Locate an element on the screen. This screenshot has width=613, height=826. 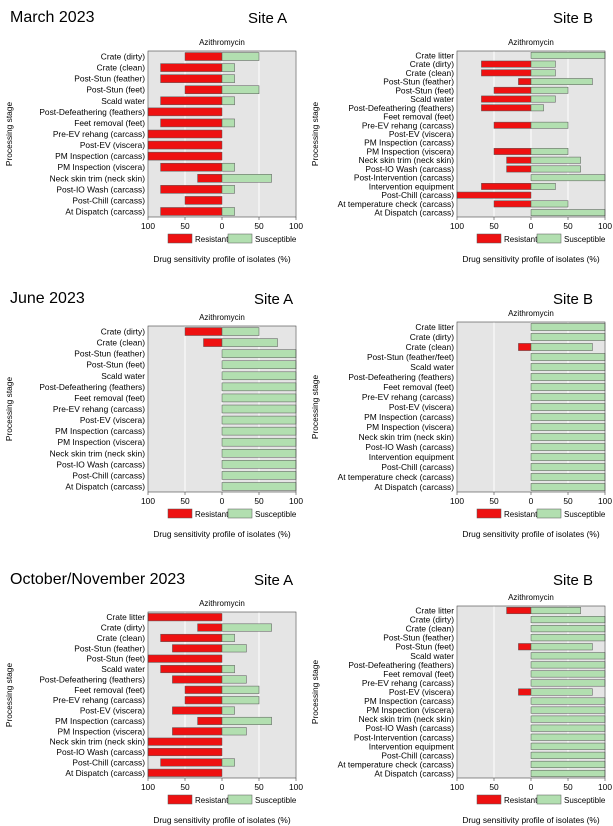
category-label: Scald water is located at coordinates (432, 99).